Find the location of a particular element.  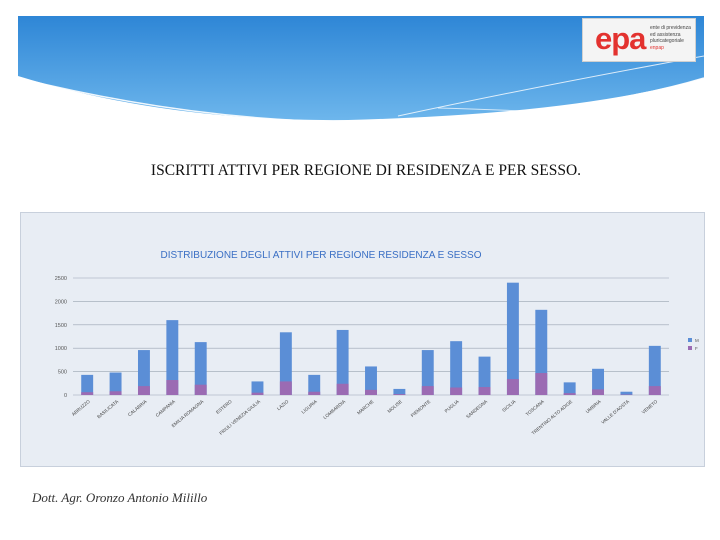

y-tick-label: 2500 is located at coordinates (61, 279).